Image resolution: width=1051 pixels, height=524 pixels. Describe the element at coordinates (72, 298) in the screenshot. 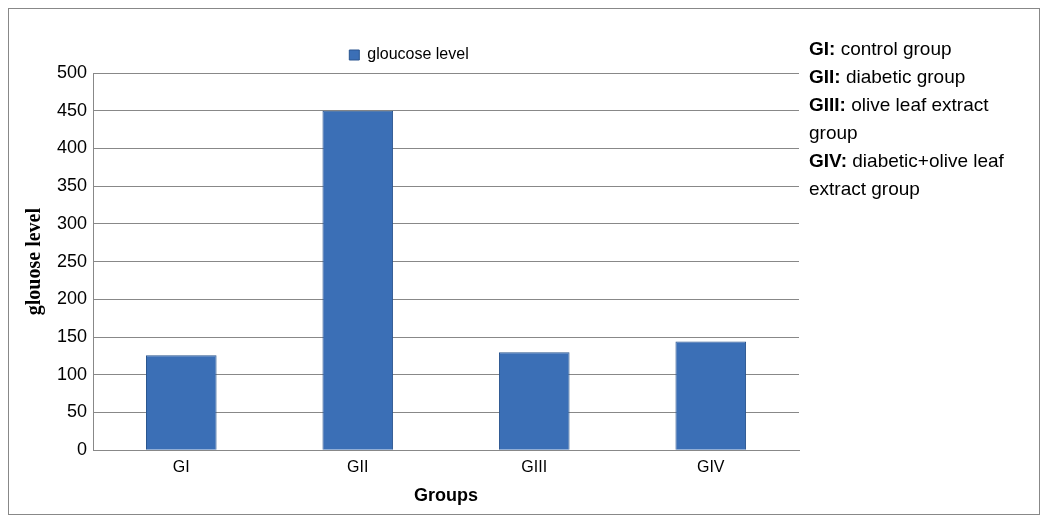

I see `y-tick-label: 200` at that location.